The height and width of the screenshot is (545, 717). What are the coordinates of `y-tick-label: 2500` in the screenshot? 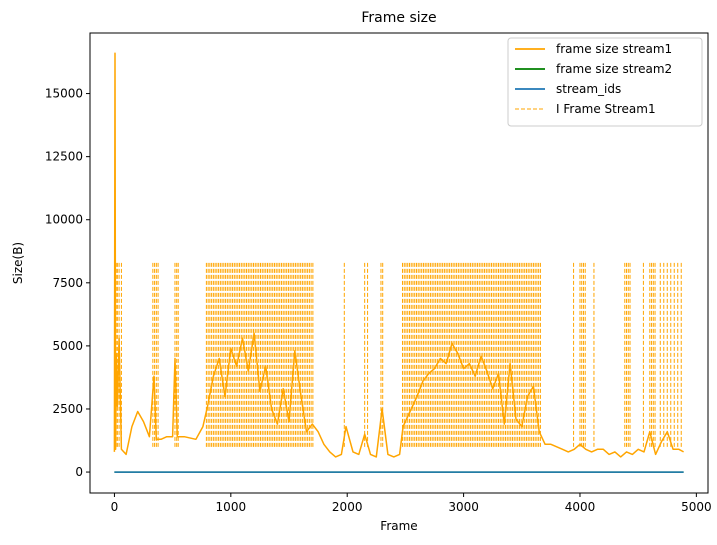 It's located at (67, 409).